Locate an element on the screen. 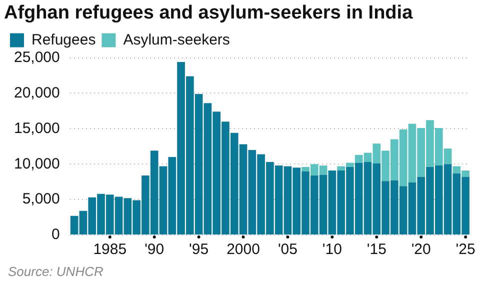 This screenshot has width=500, height=287. x-tick-label: '25 is located at coordinates (466, 249).